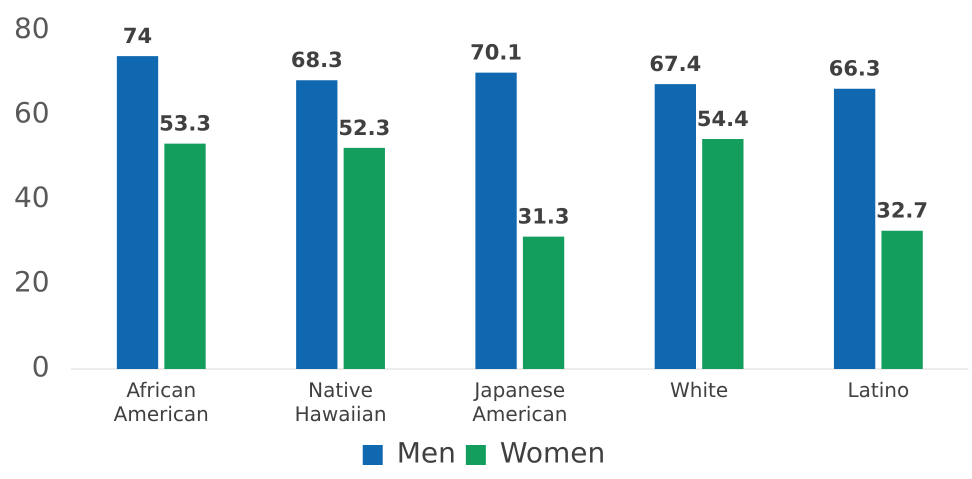 This screenshot has width=972, height=479. I want to click on data-label: 53.3, so click(185, 124).